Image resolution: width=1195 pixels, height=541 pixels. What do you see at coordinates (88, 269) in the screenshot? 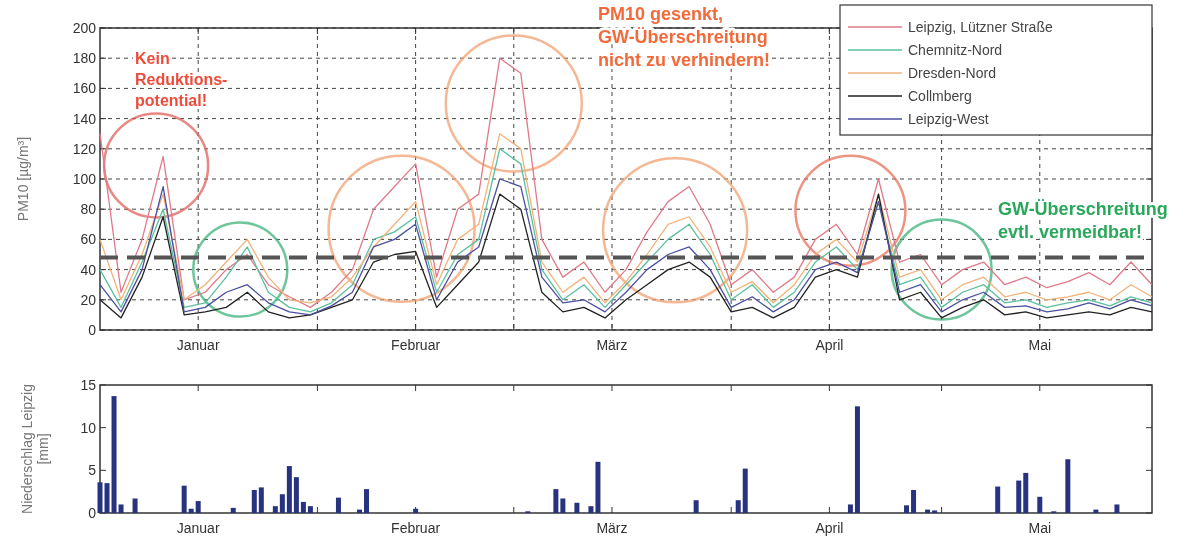
I see `y-tick-label: 40` at bounding box center [88, 269].